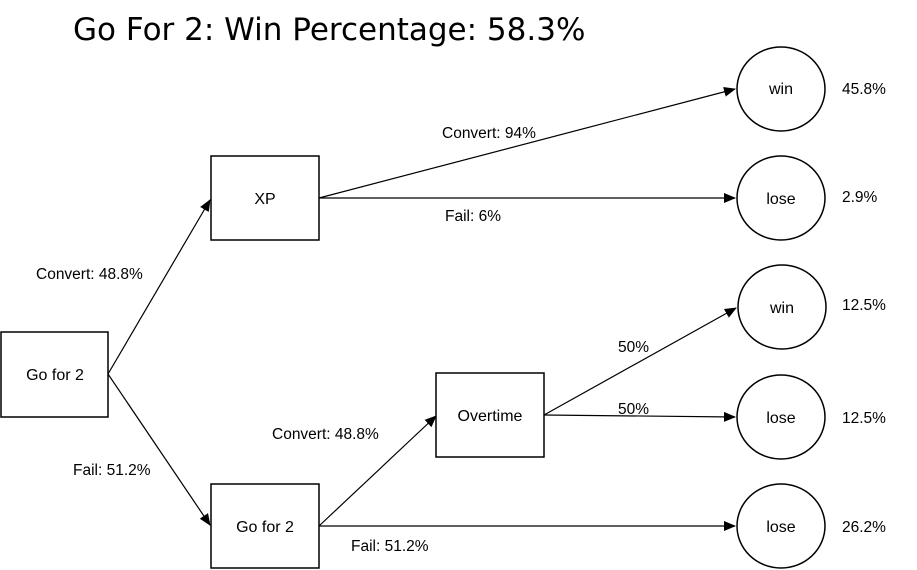 The width and height of the screenshot is (917, 570). I want to click on outcome-lose-3: lose, so click(781, 526).